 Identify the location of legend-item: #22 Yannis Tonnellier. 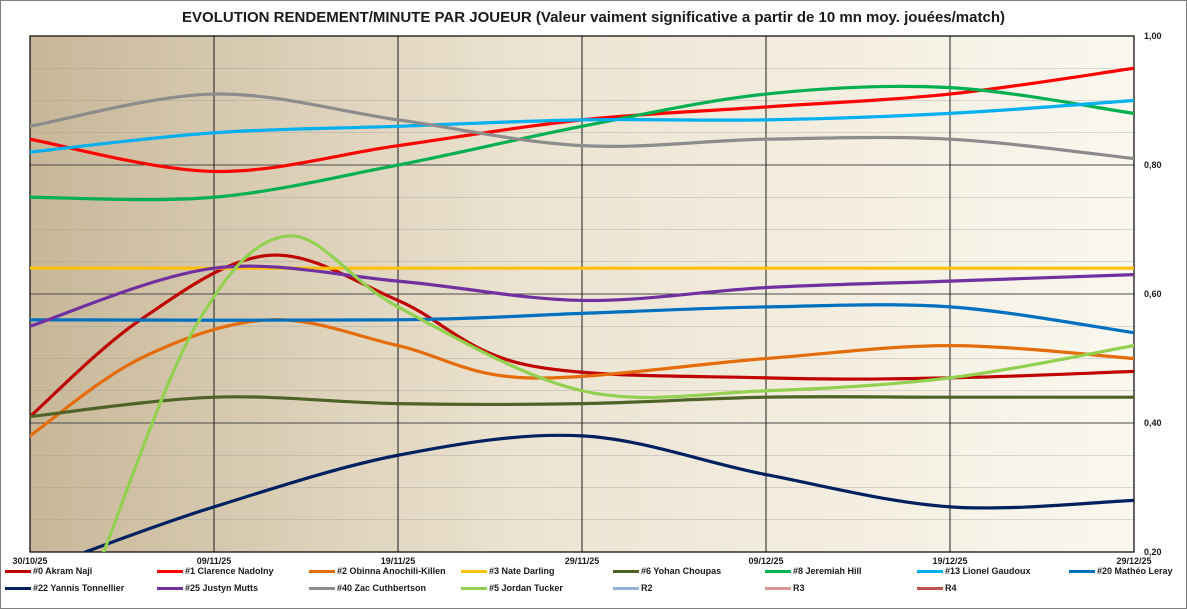
(64, 588).